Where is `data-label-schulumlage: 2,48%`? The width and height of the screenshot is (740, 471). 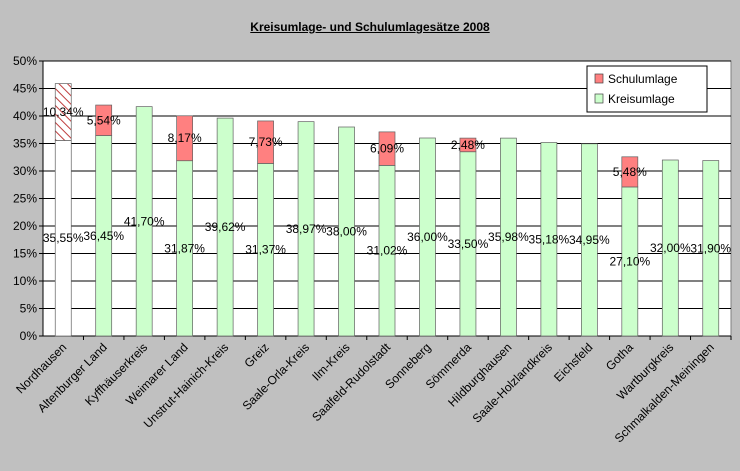 data-label-schulumlage: 2,48% is located at coordinates (468, 145).